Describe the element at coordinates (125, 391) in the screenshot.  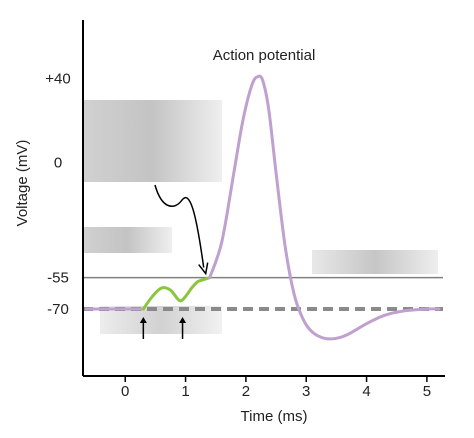
I see `x-tick-label: 0` at that location.